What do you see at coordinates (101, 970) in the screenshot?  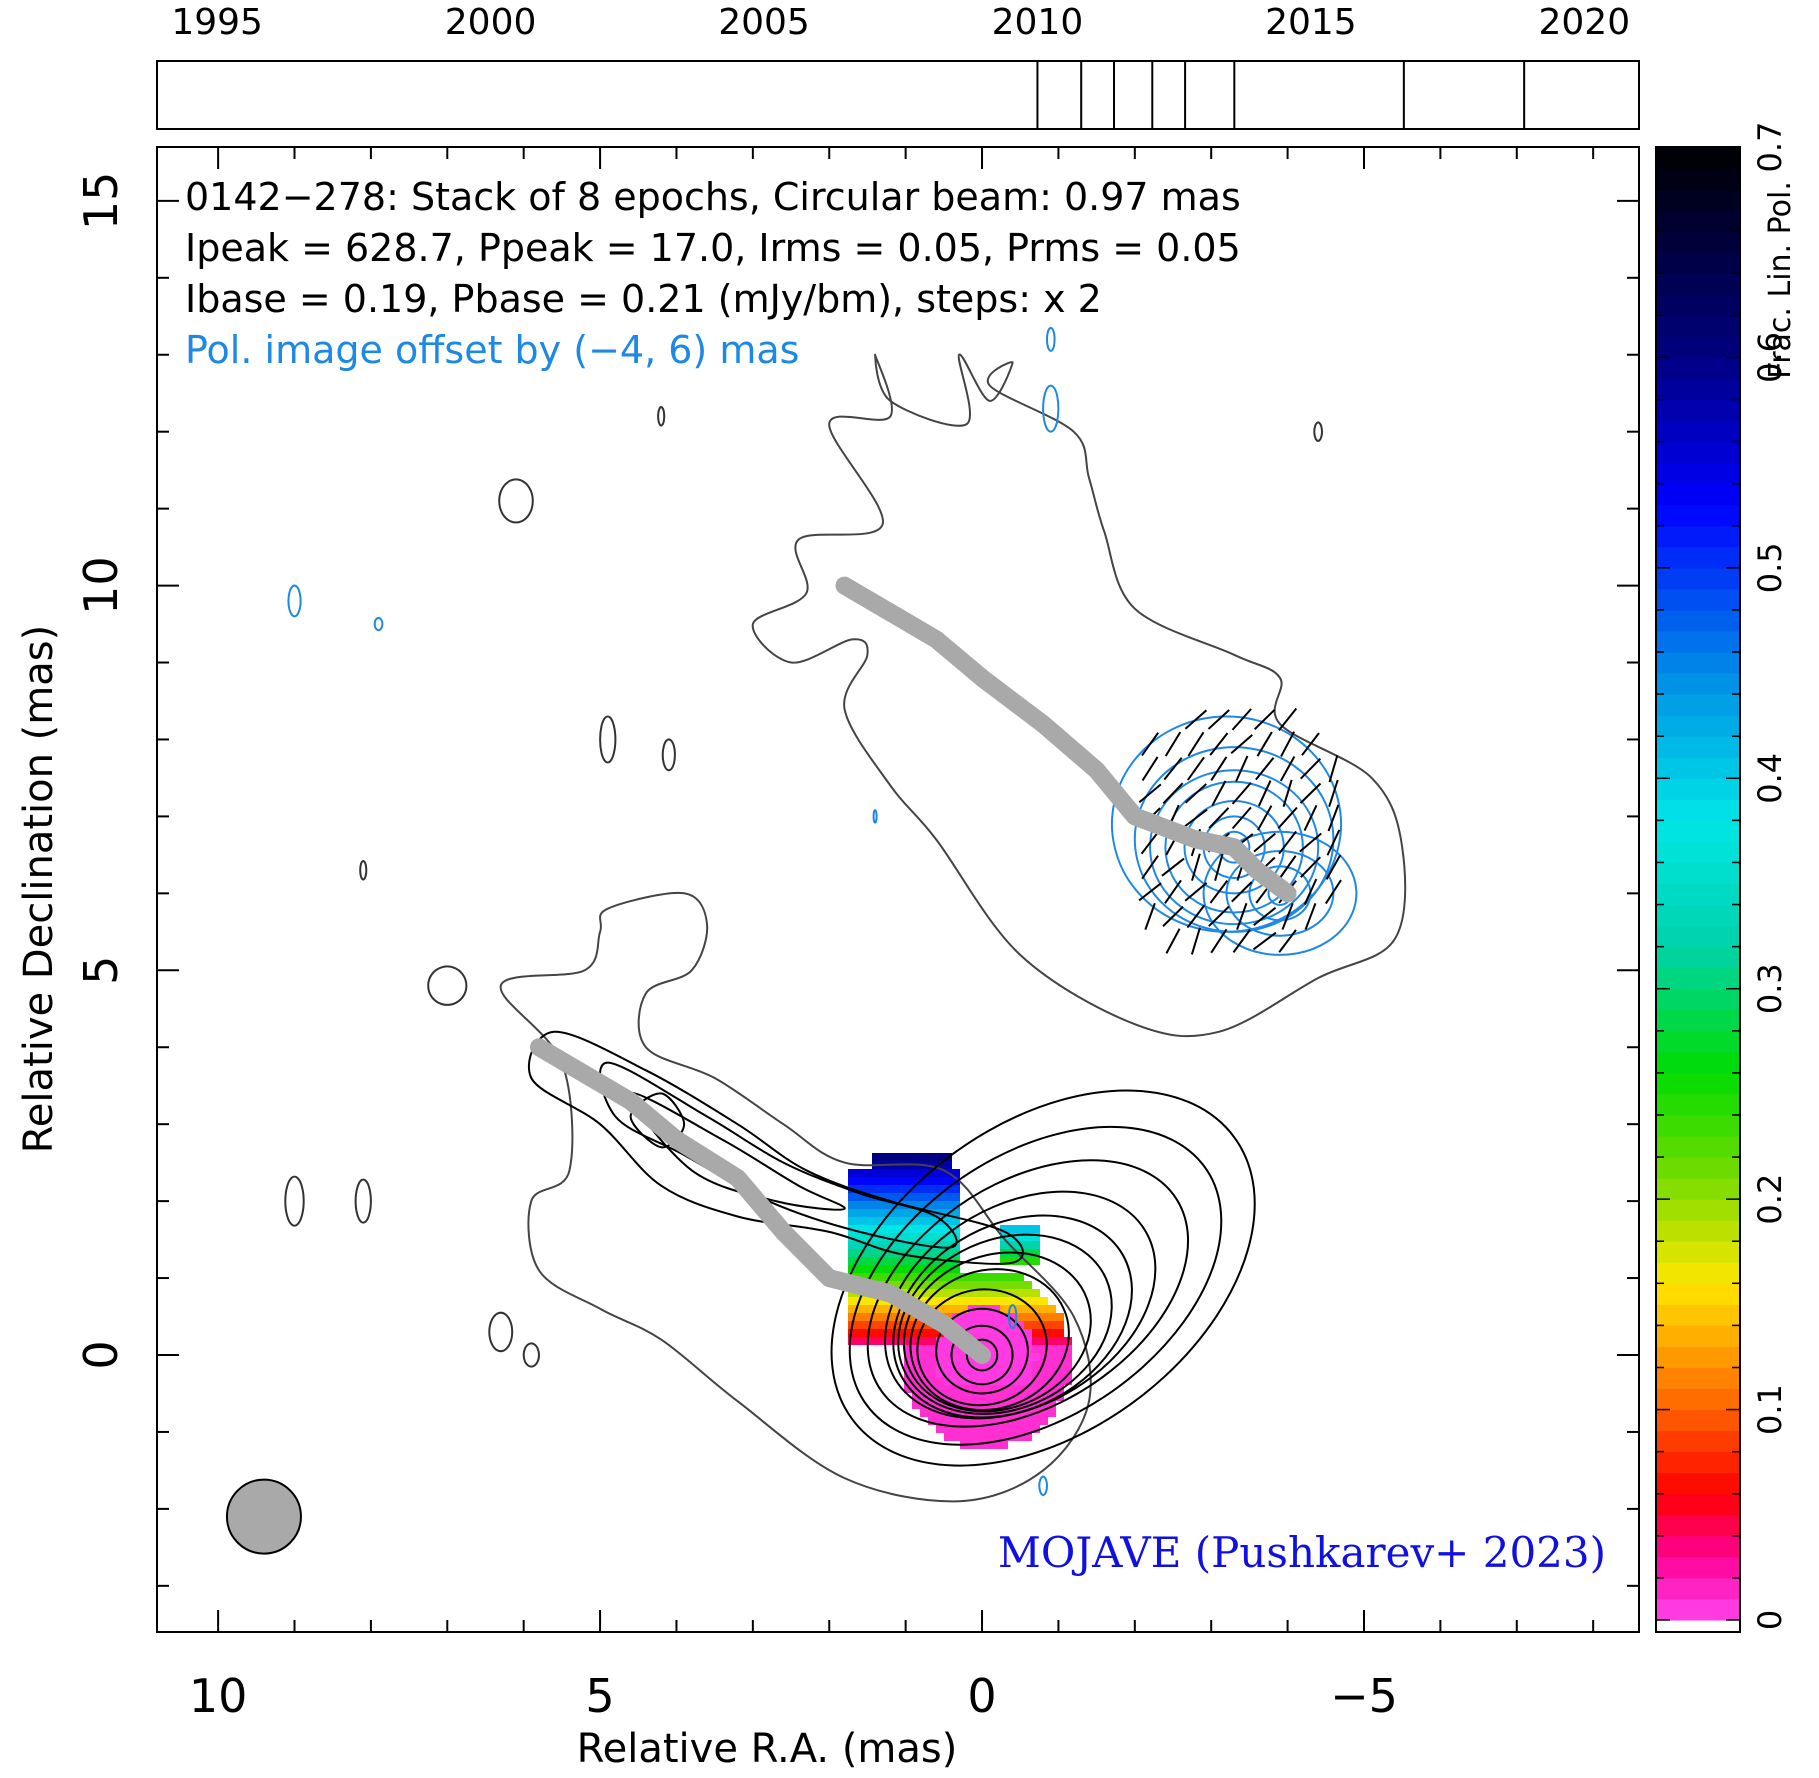 I see `y-tick-label: 5` at bounding box center [101, 970].